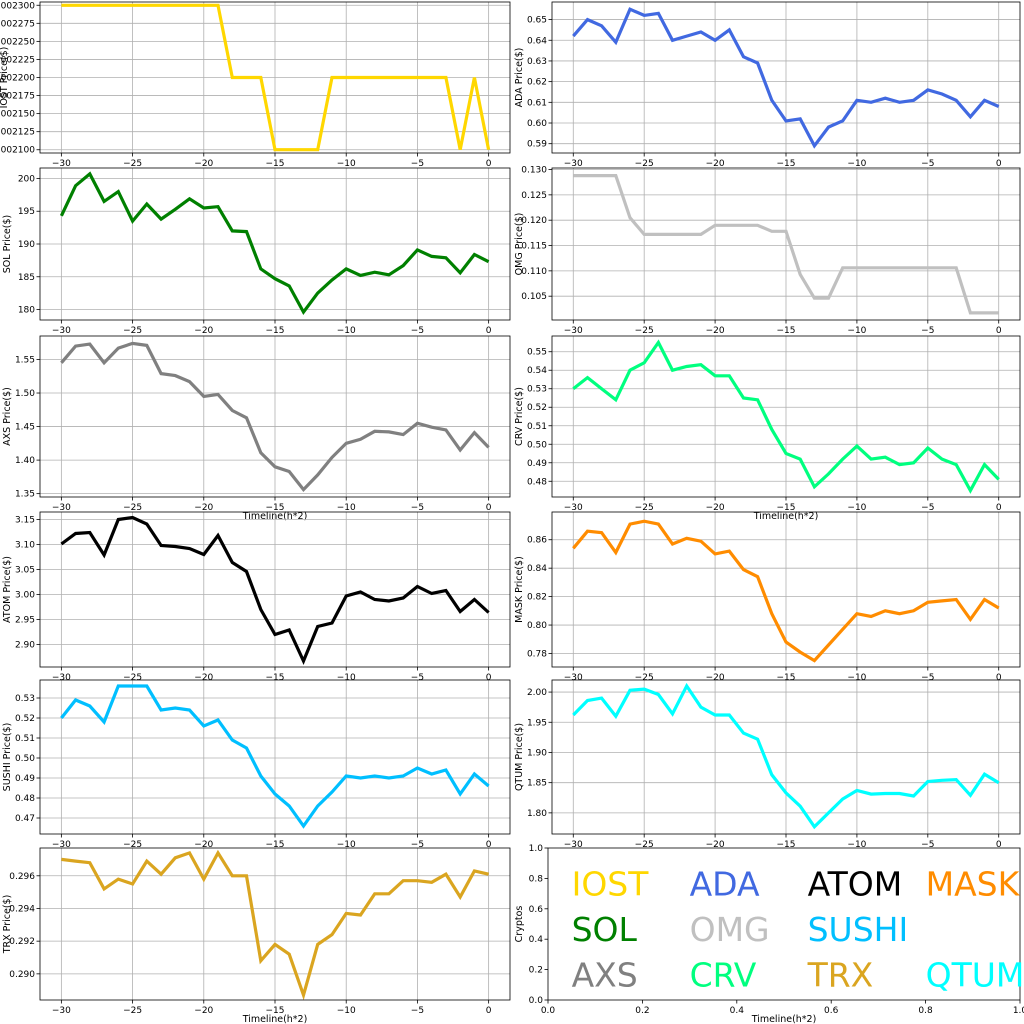 The image size is (1024, 1024). What do you see at coordinates (534, 196) in the screenshot?
I see `y-tick-label: 0.125` at bounding box center [534, 196].